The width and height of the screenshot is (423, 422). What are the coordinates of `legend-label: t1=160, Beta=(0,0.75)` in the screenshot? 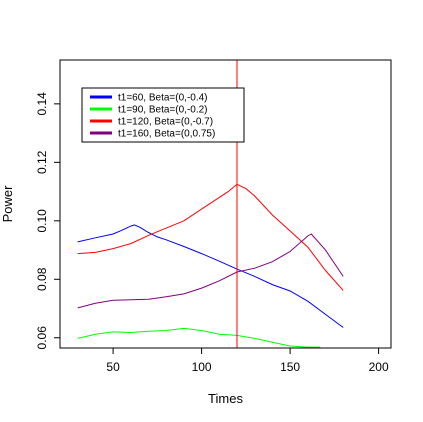 It's located at (166, 134).